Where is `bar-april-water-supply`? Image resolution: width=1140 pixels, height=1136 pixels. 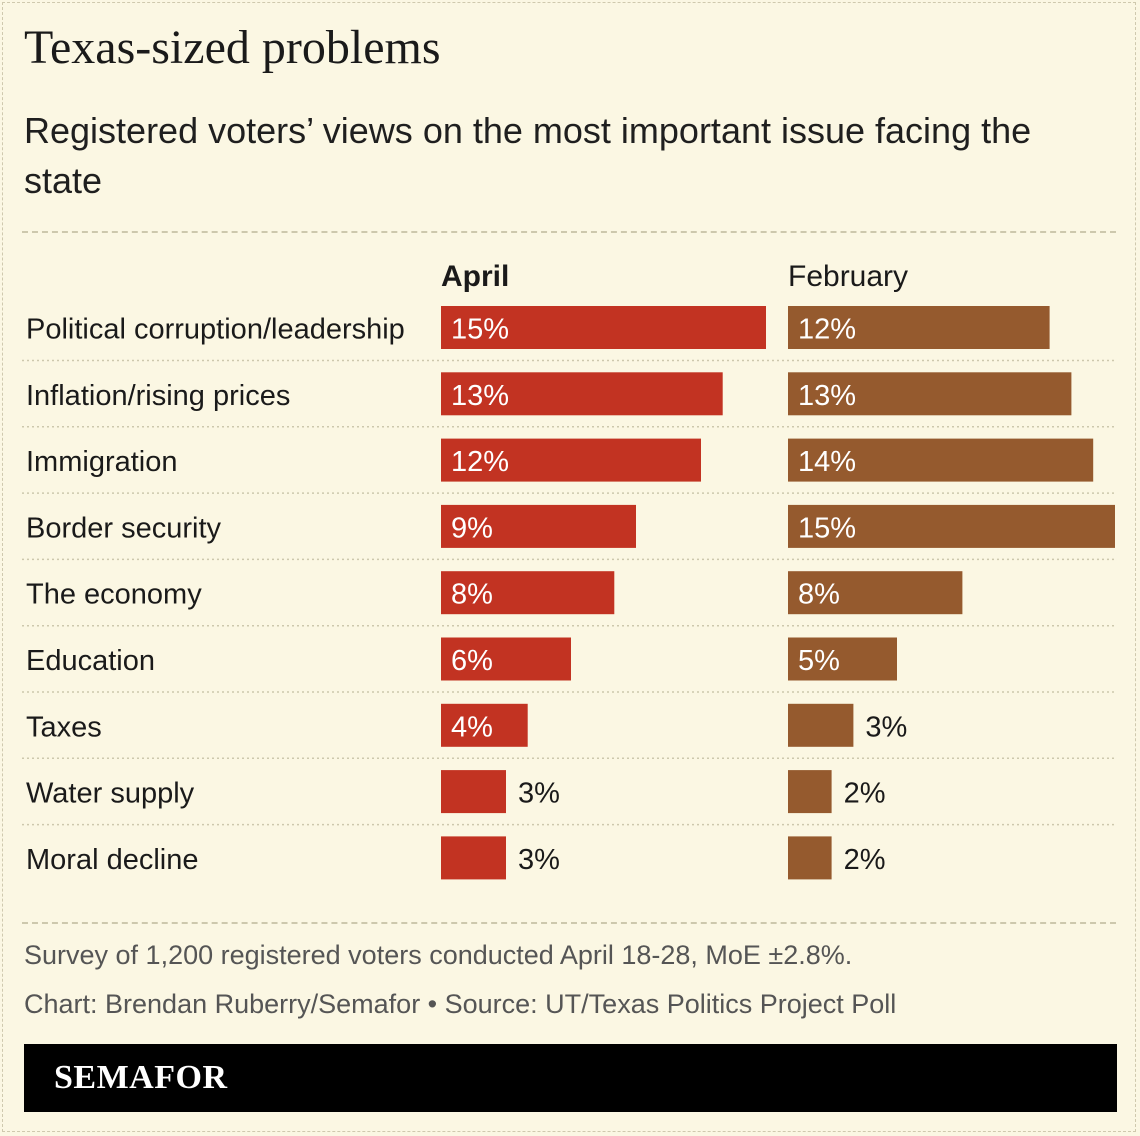
bar-april-water-supply is located at coordinates (473, 792).